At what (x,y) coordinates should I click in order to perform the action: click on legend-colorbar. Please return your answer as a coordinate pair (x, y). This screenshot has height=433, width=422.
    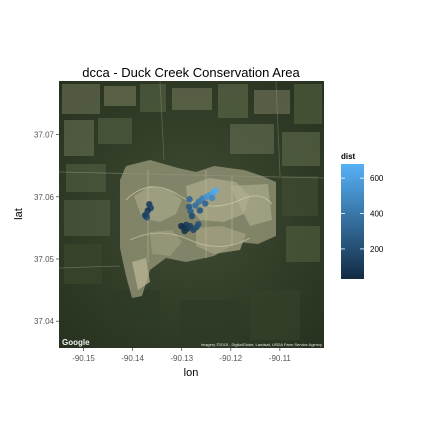
    Looking at the image, I should click on (352, 221).